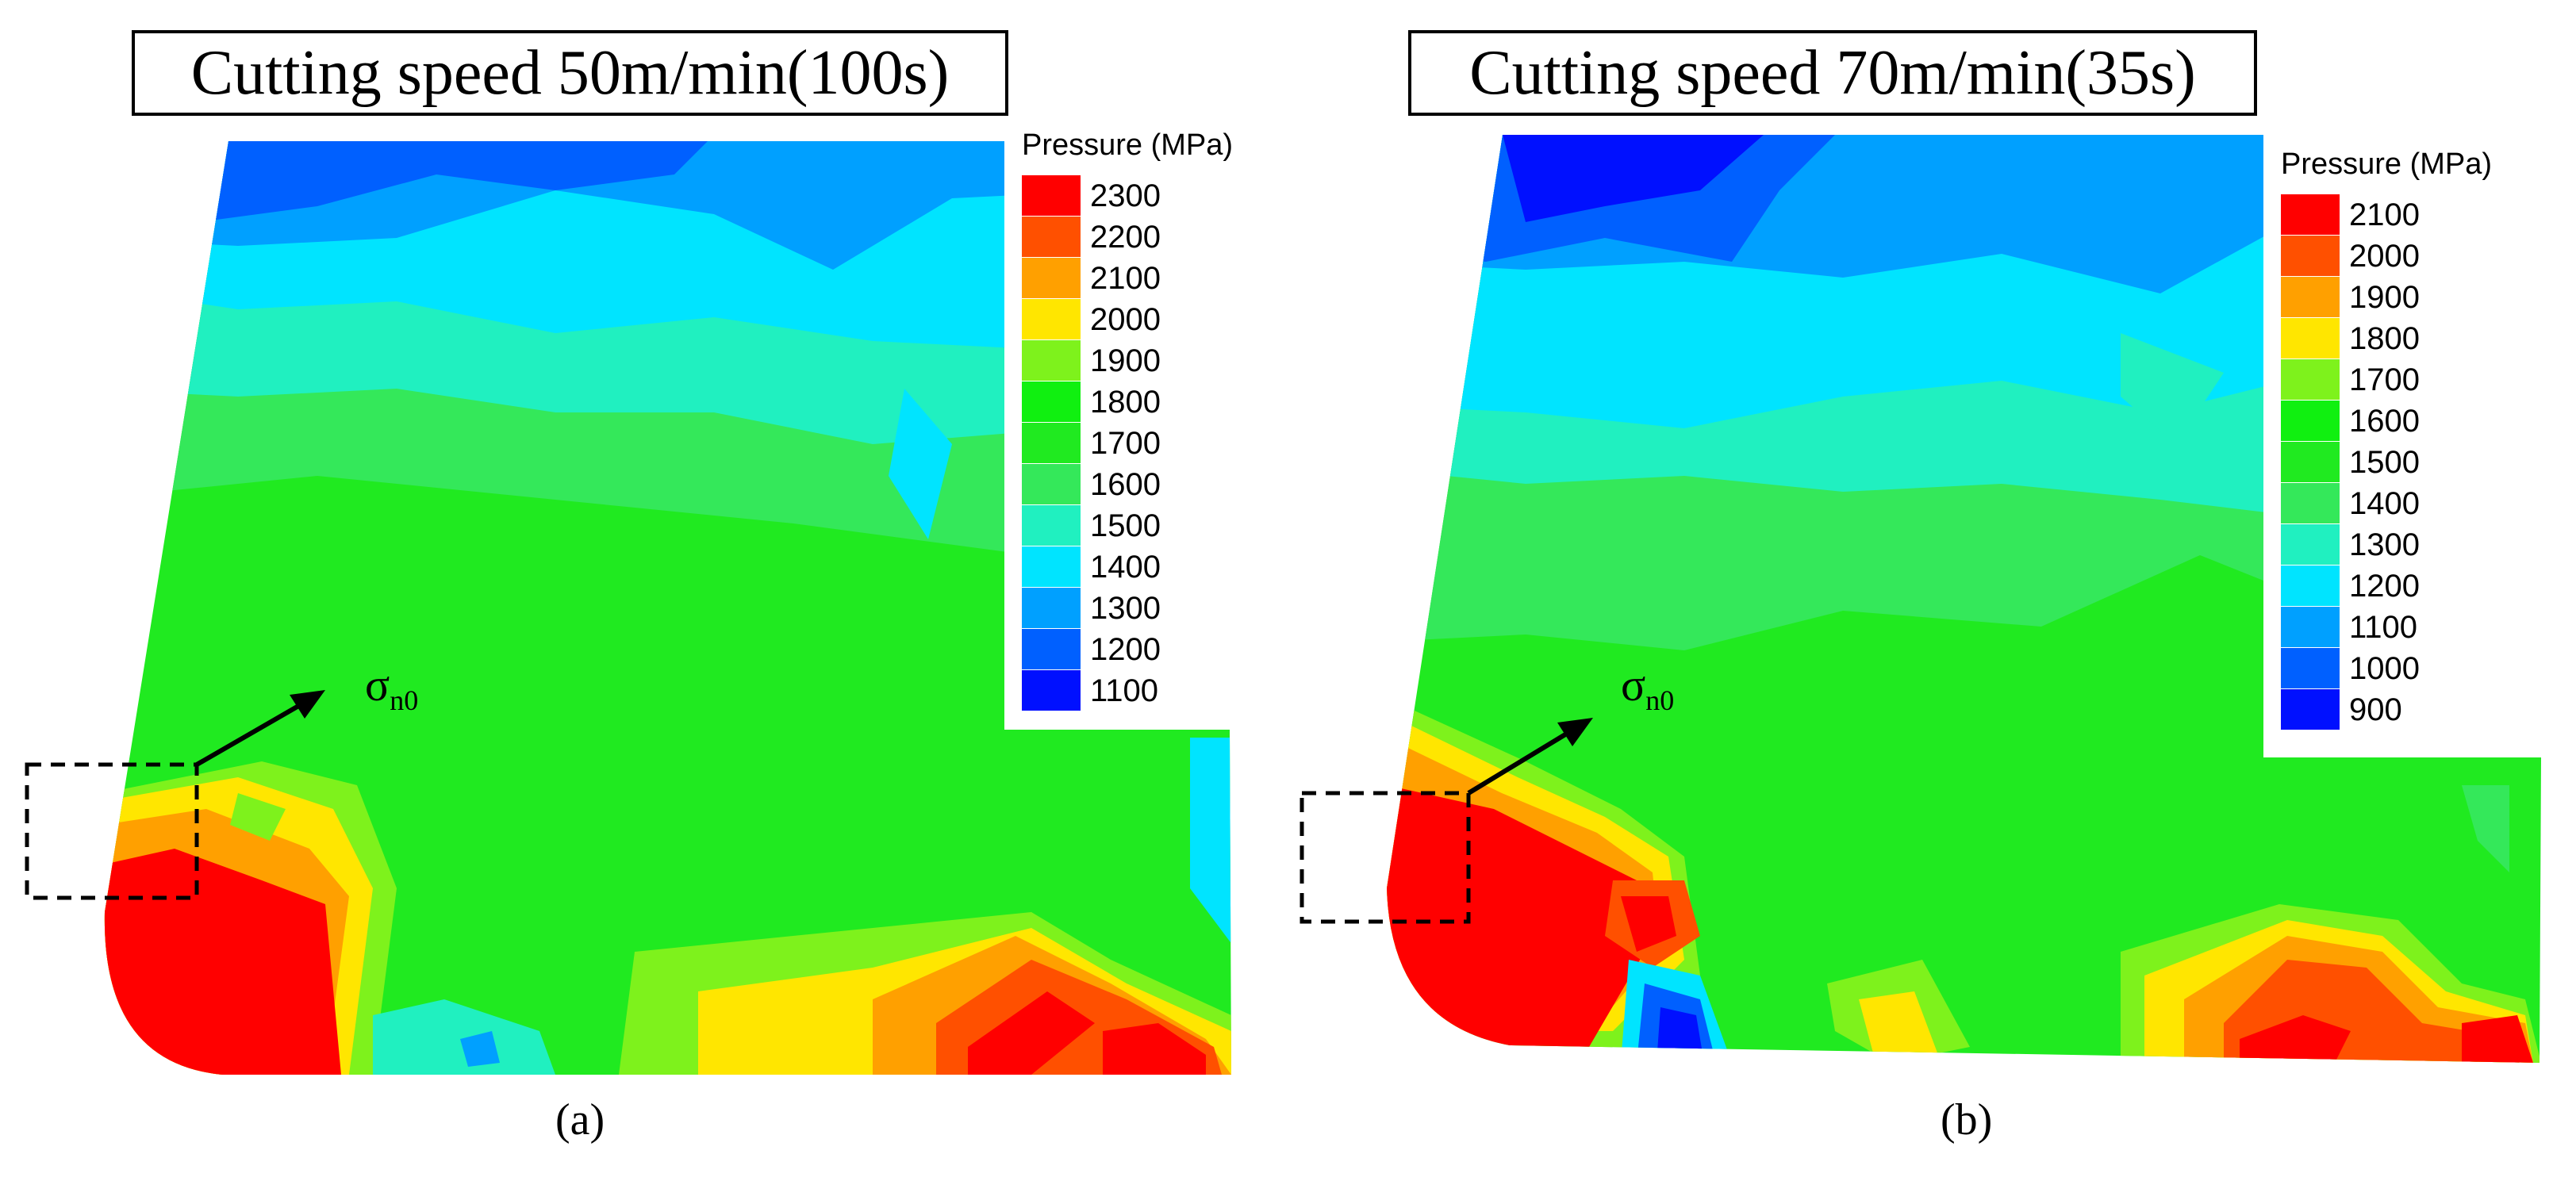  Describe the element at coordinates (1967, 1119) in the screenshot. I see `panel-caption: (b)` at that location.